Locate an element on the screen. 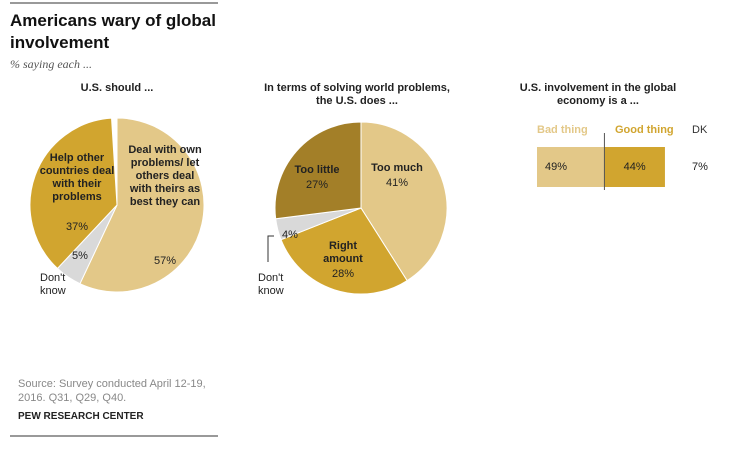 This screenshot has height=454, width=740. value-label: 44% is located at coordinates (634, 167).